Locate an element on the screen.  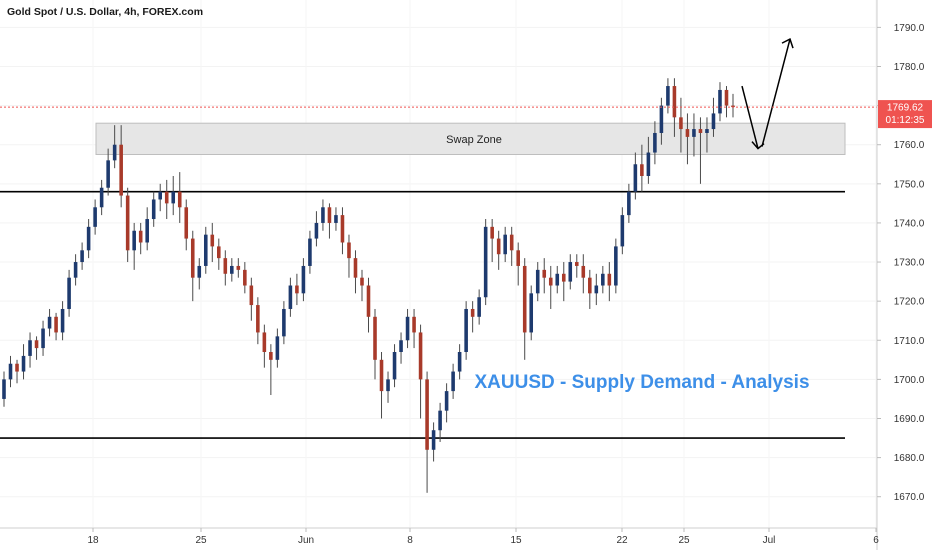
price-tick-label: 1720.0 is located at coordinates (909, 302).